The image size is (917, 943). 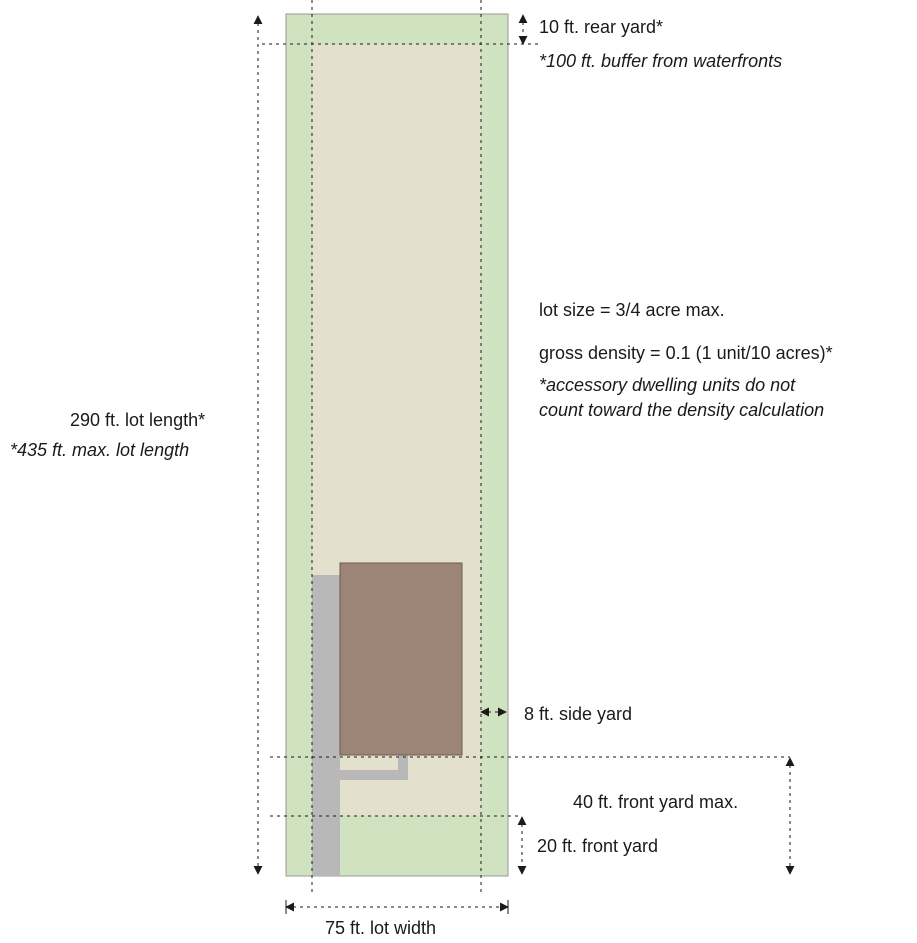 What do you see at coordinates (656, 802) in the screenshot?
I see `front-yard-max-label: 40 ft. front yard max.` at bounding box center [656, 802].